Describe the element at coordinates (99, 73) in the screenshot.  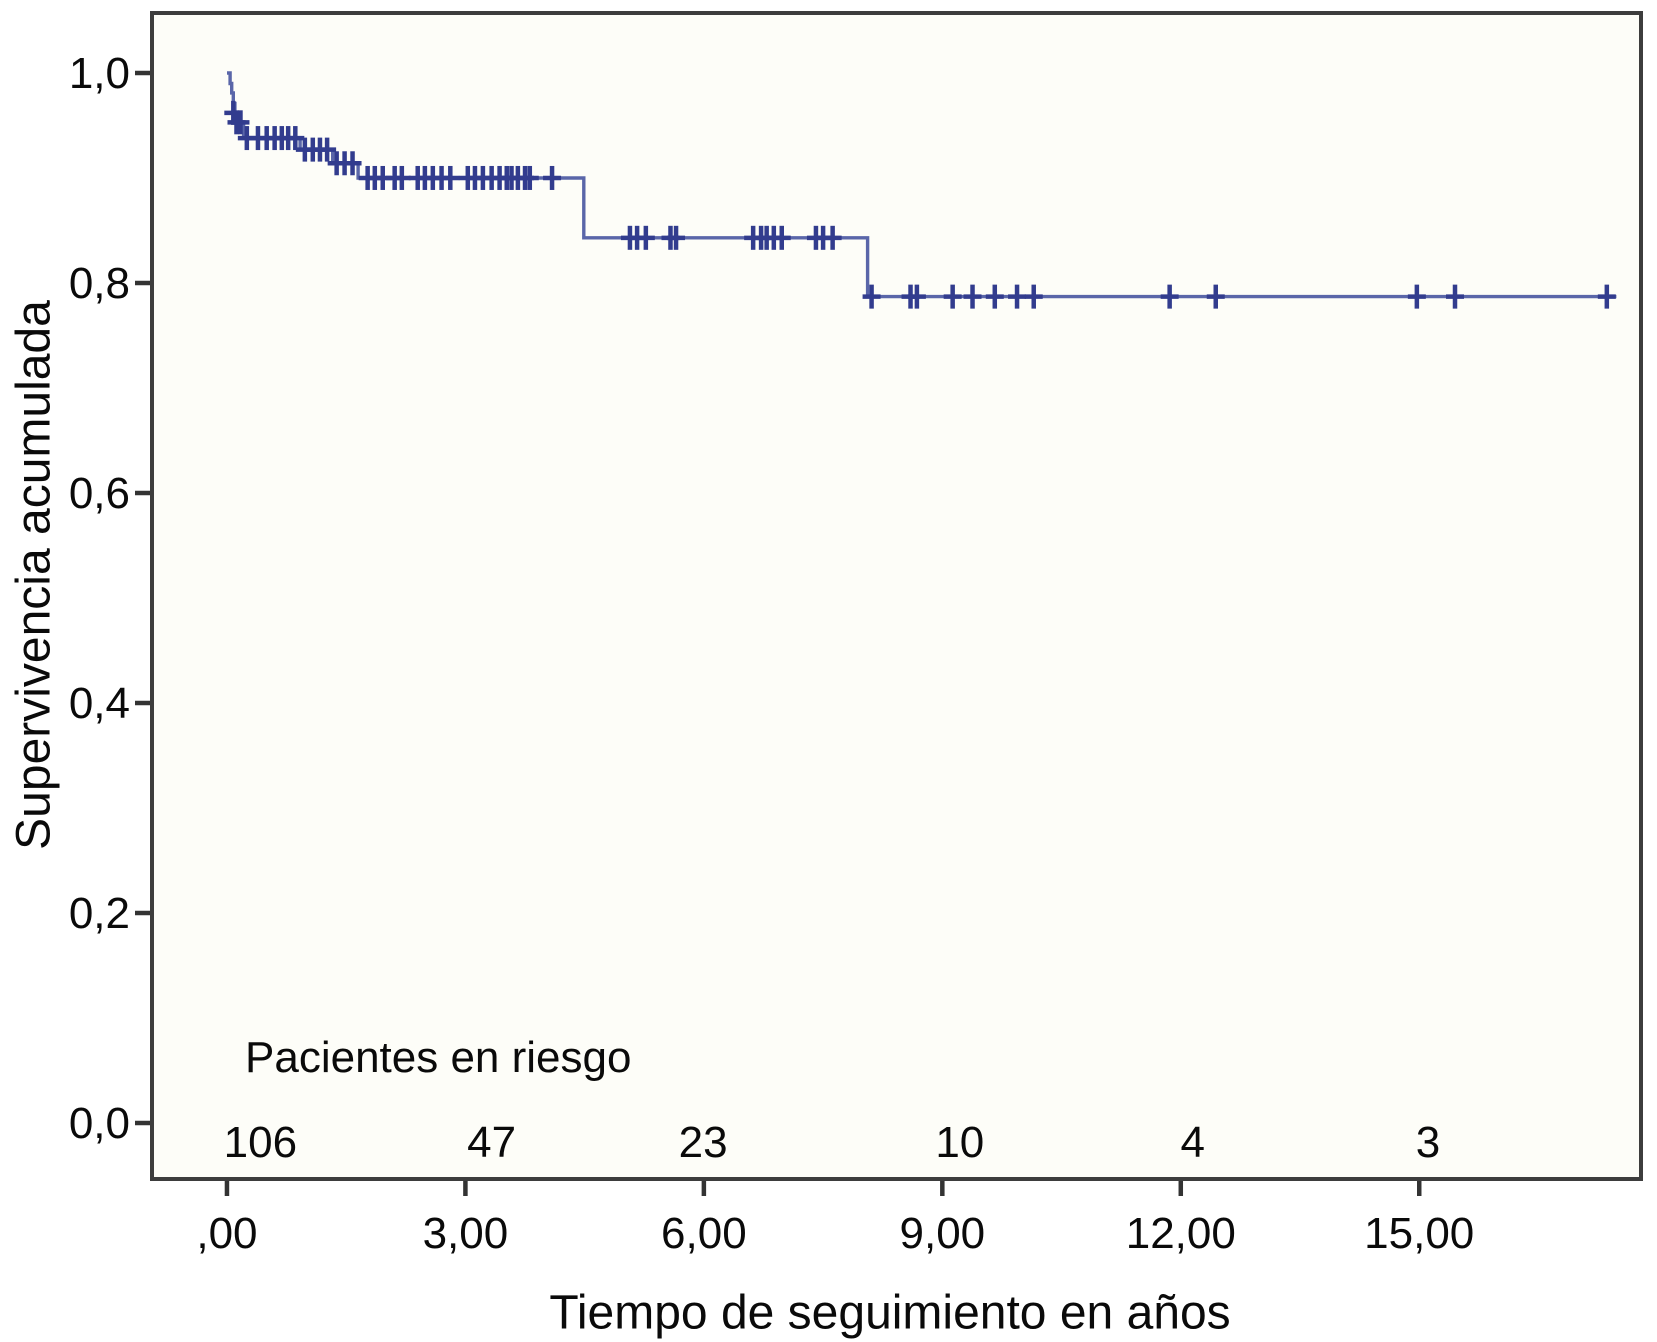
I see `y-tick-label-5: 1,0` at that location.